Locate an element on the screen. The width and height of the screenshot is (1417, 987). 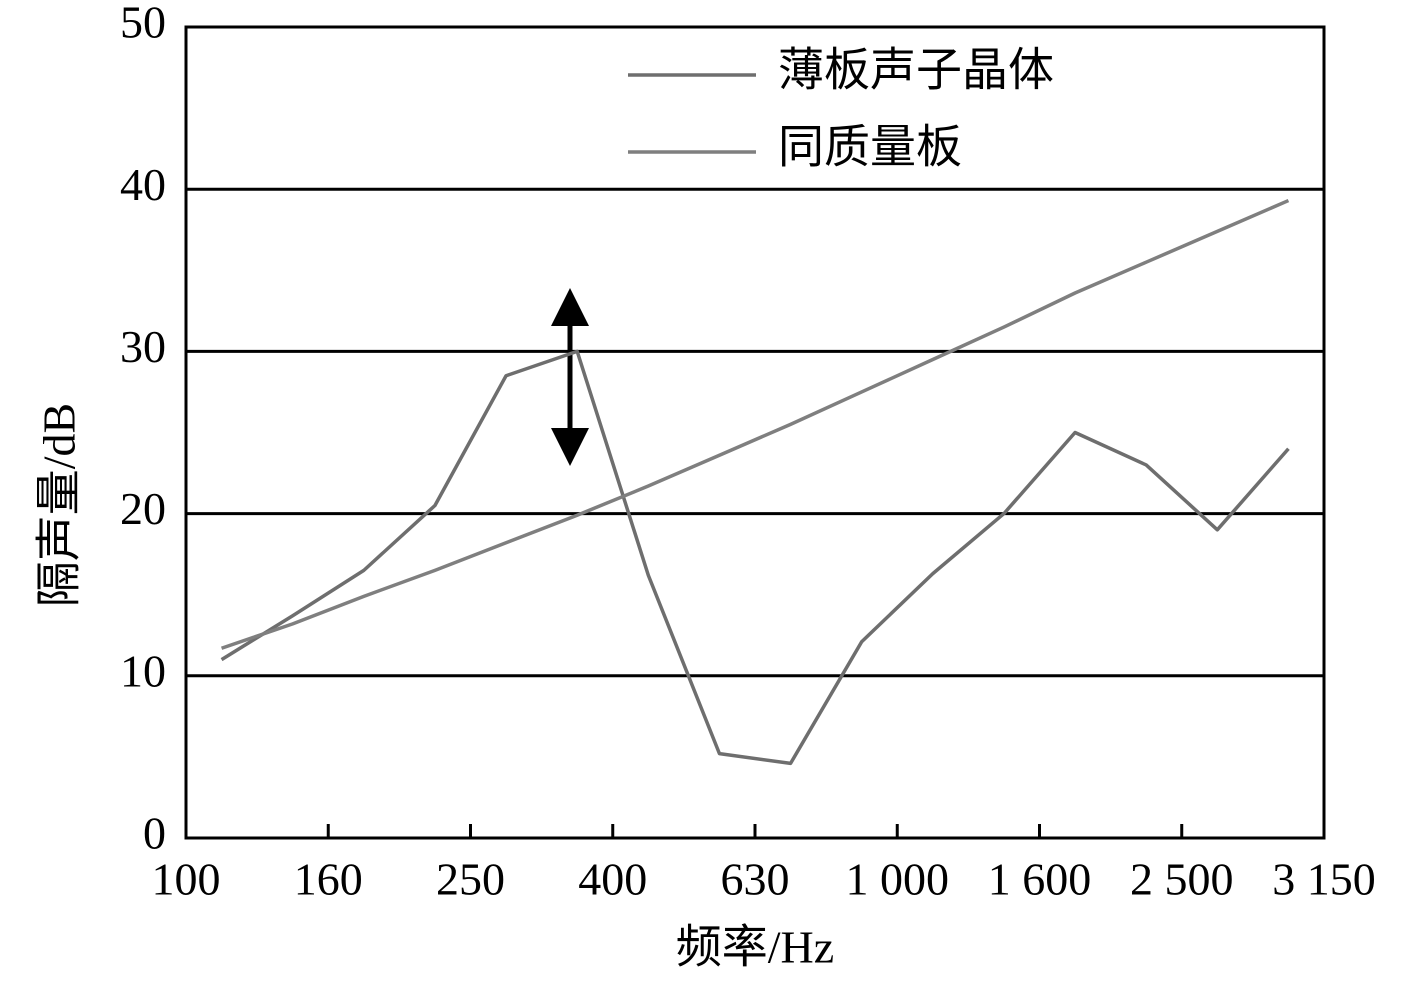
y-tick-label: 0 is located at coordinates (154, 833).